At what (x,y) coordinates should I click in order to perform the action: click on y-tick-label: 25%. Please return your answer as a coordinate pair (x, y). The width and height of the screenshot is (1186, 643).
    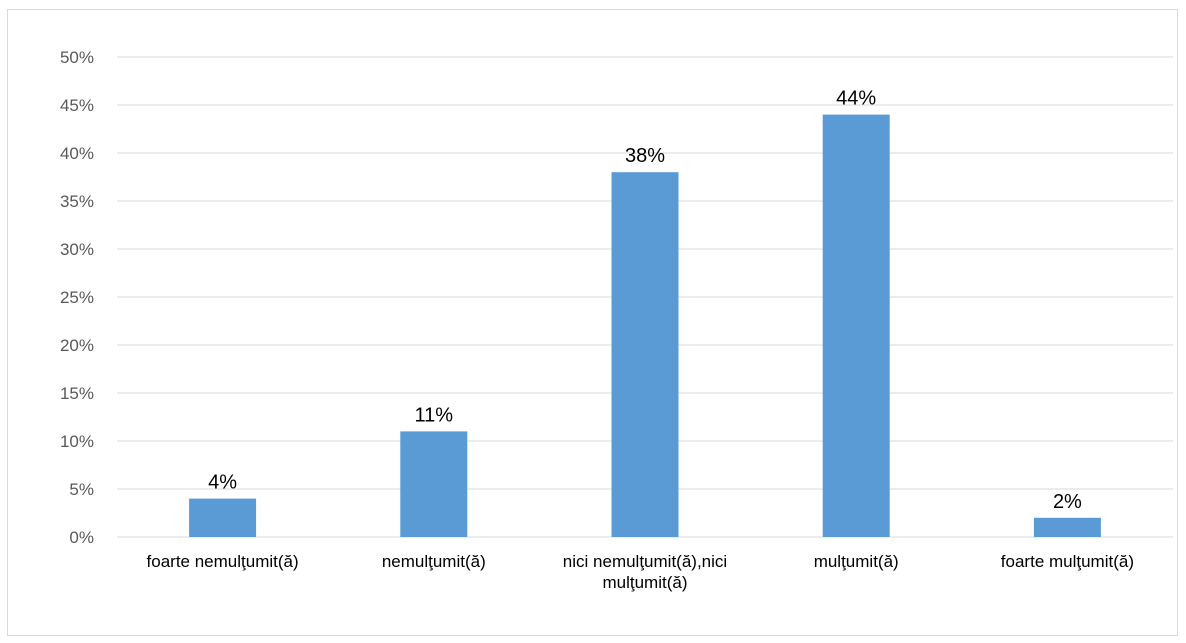
    Looking at the image, I should click on (77, 297).